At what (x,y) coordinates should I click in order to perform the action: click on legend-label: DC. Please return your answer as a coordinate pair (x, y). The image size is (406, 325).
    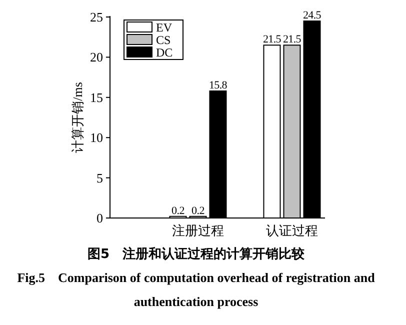
    Looking at the image, I should click on (164, 53).